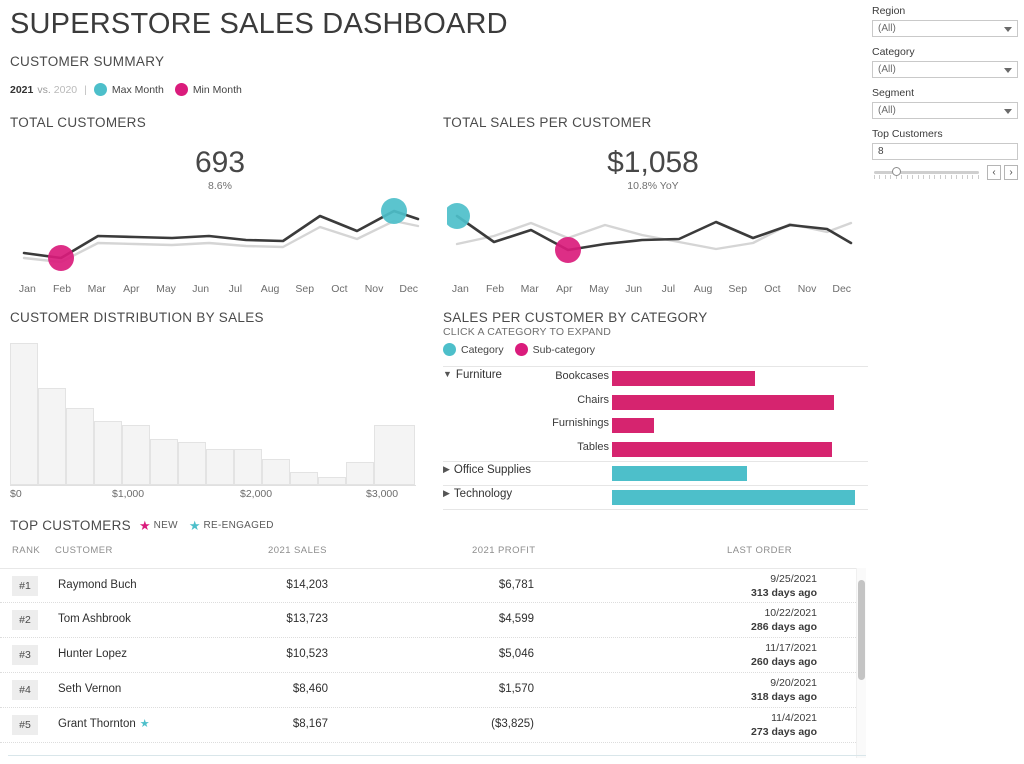 This screenshot has width=1024, height=764. What do you see at coordinates (740, 425) in the screenshot?
I see `bar-track` at bounding box center [740, 425].